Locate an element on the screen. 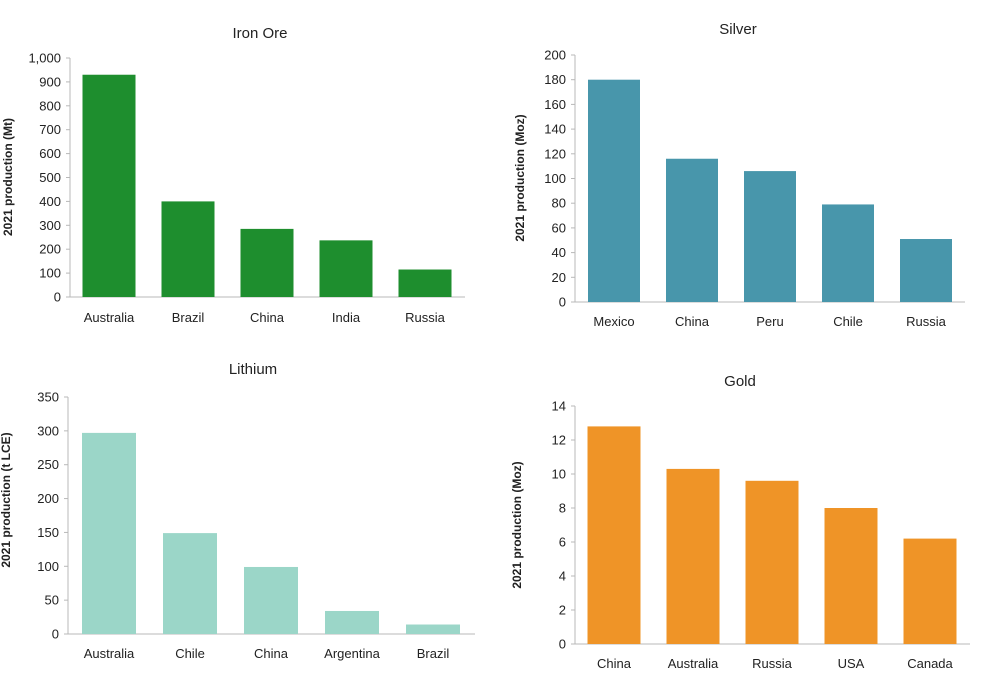 Image resolution: width=1005 pixels, height=685 pixels. x-tick-label: India is located at coordinates (346, 317).